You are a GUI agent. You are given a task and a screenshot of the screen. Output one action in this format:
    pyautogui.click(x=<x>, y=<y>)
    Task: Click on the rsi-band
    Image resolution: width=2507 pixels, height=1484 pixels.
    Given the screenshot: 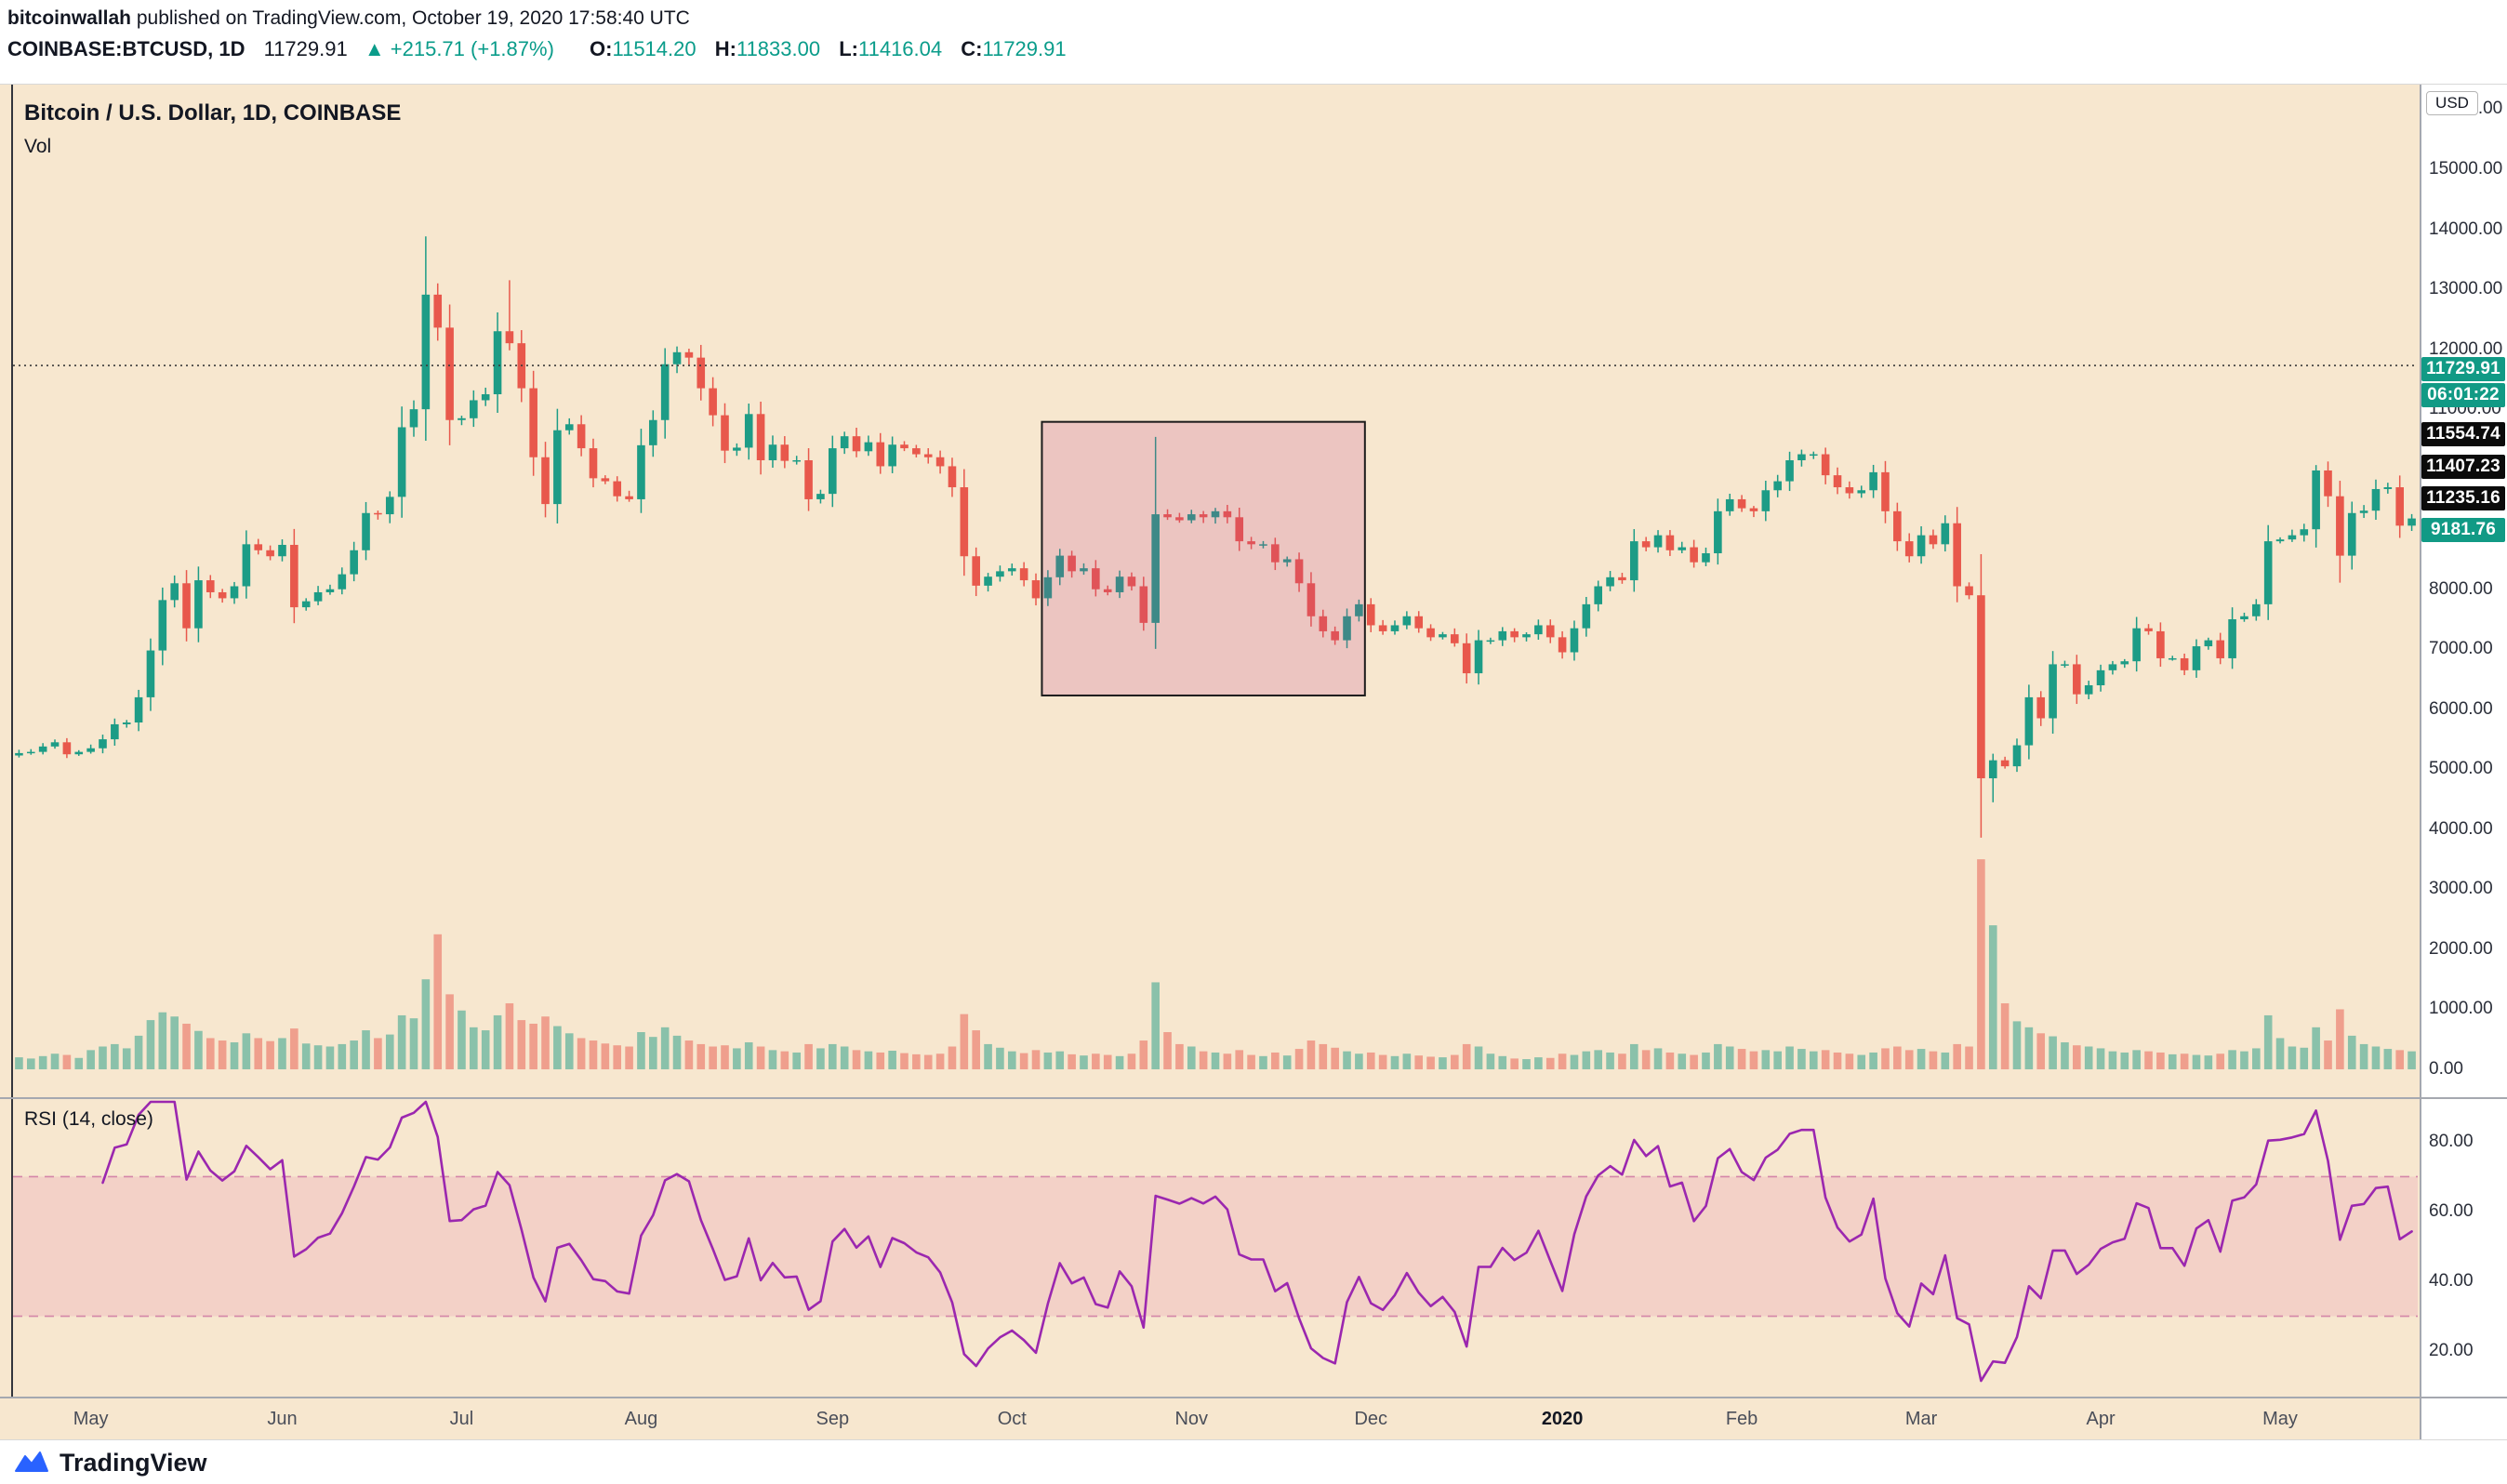 What is the action you would take?
    pyautogui.click(x=1215, y=1246)
    